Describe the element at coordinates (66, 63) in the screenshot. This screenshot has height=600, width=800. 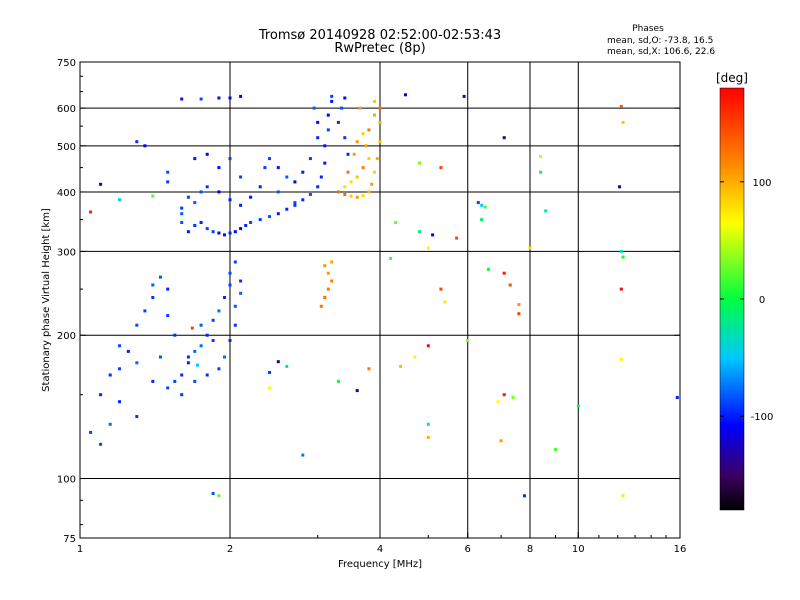
I see `y-tick-label: 750` at that location.